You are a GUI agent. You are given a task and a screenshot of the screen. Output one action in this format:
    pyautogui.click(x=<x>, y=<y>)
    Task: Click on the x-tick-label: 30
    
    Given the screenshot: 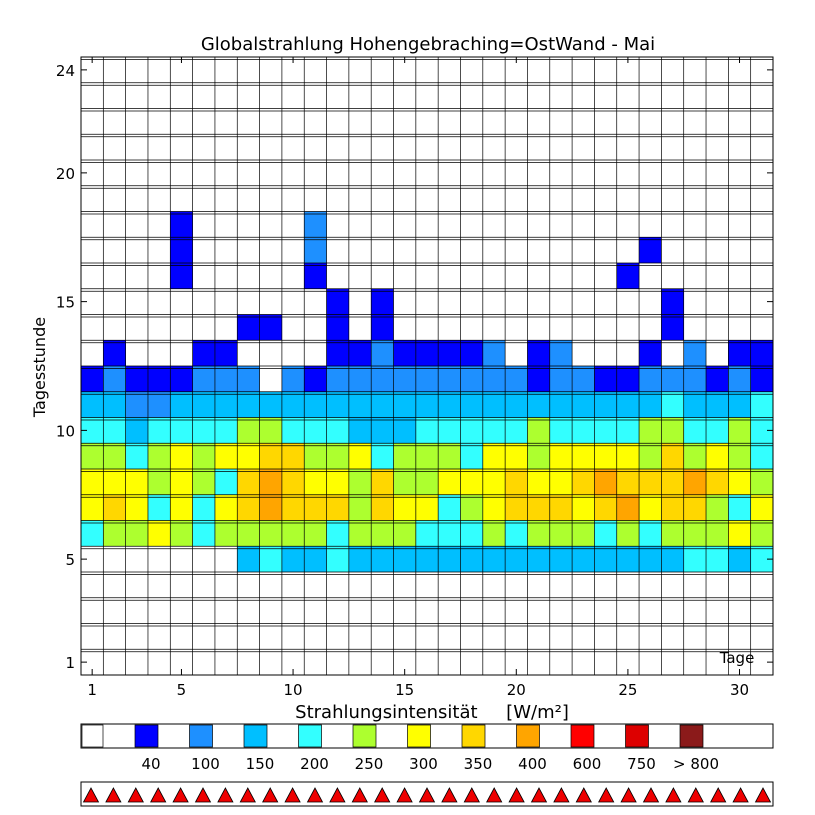 What is the action you would take?
    pyautogui.click(x=739, y=690)
    